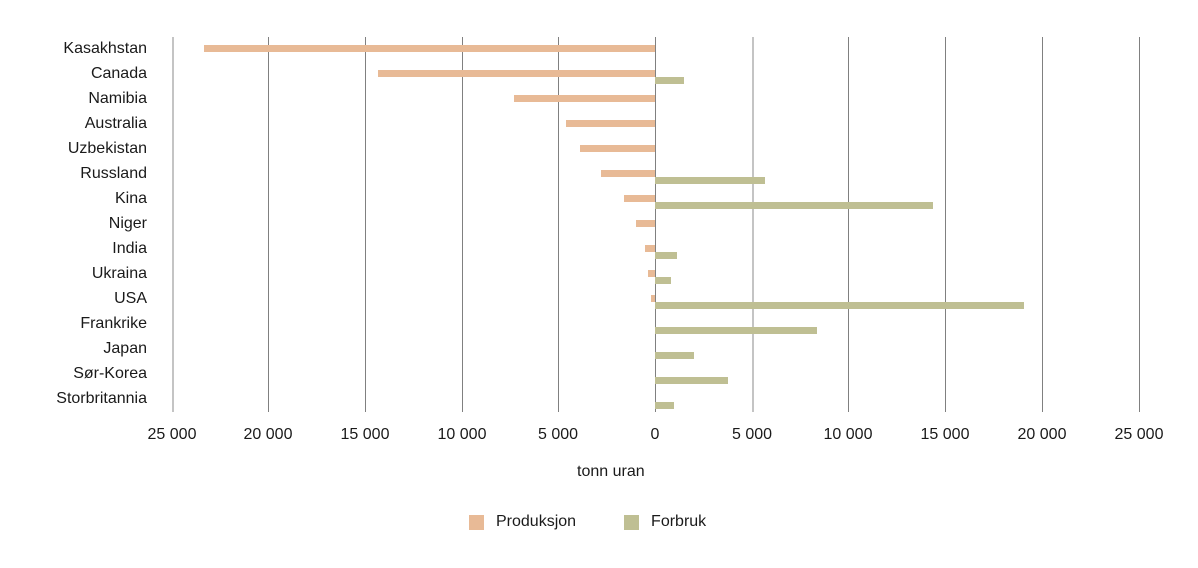 This screenshot has width=1198, height=568. I want to click on category-label: Canada, so click(118, 73).